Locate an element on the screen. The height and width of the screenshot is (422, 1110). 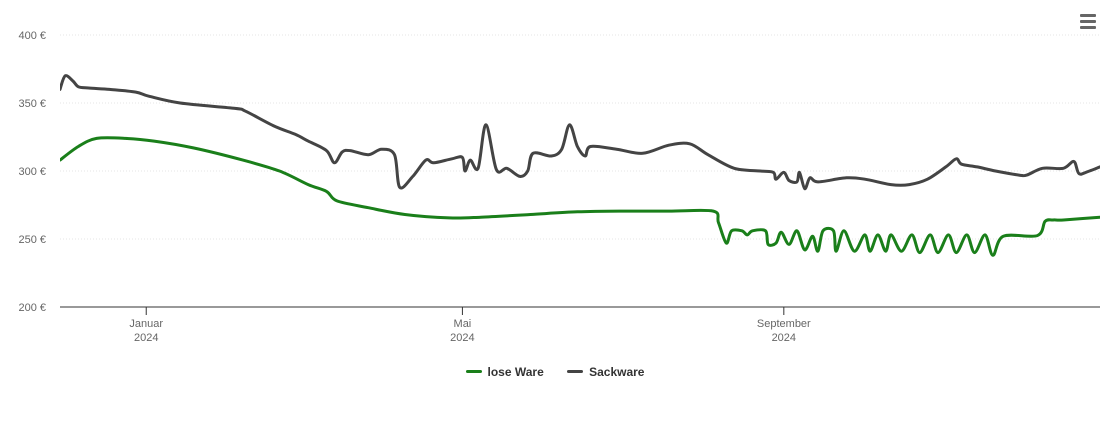
x-tick-label: Mai is located at coordinates (463, 324).